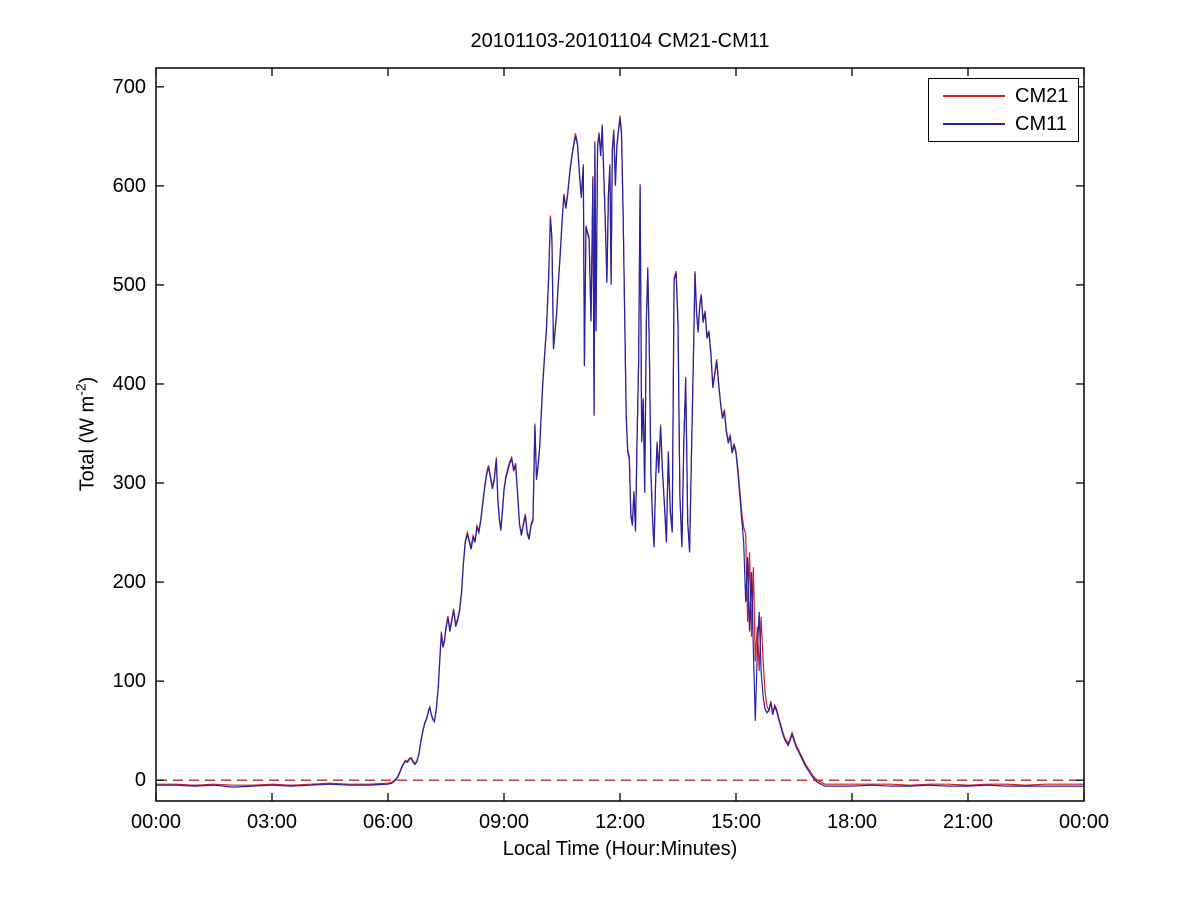 The width and height of the screenshot is (1201, 901). Describe the element at coordinates (129, 284) in the screenshot. I see `y-tick-label: 500` at that location.